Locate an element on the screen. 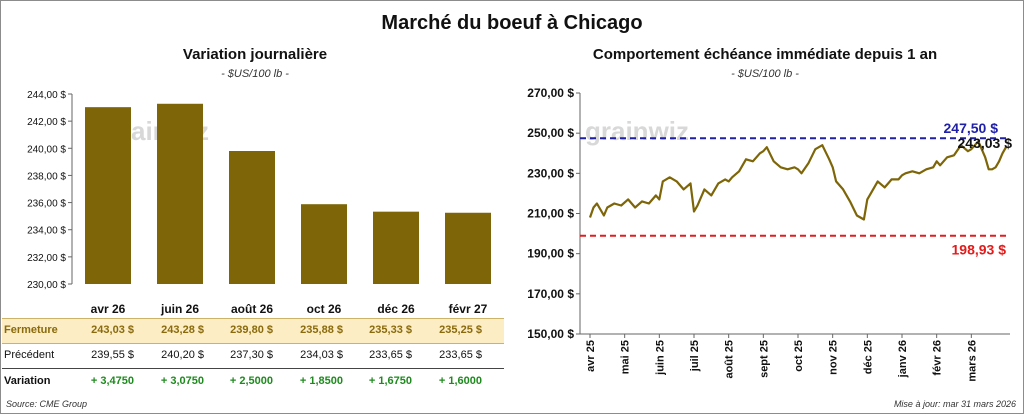 This screenshot has height=414, width=1024. variation-value: + 1,6750 is located at coordinates (390, 381).